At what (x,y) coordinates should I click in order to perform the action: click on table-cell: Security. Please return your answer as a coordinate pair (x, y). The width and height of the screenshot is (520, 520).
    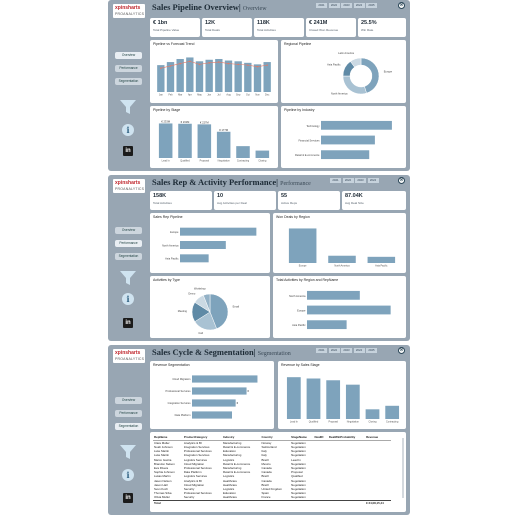
    Looking at the image, I should click on (189, 489).